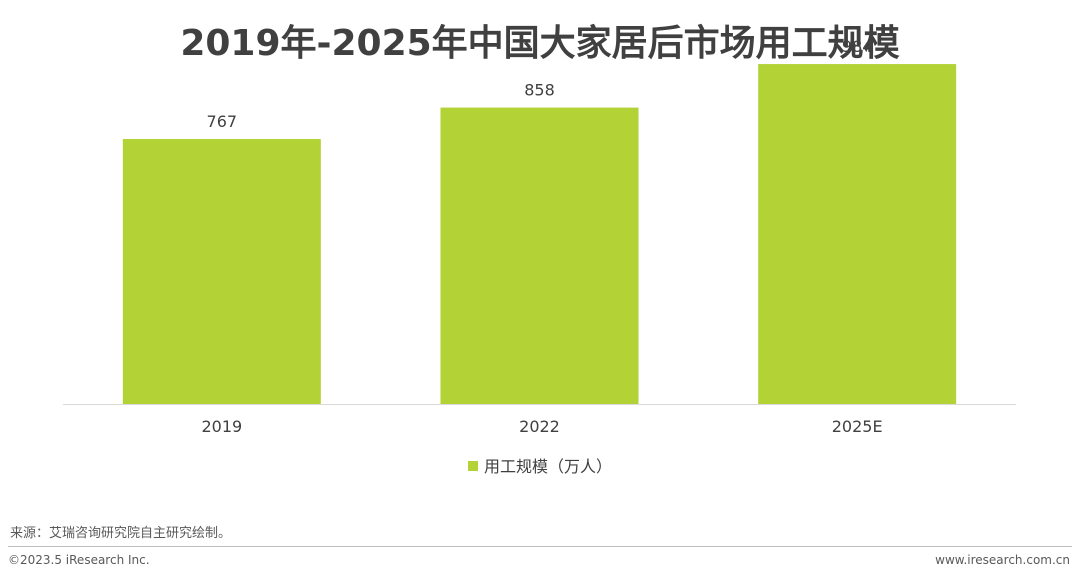 Image resolution: width=1080 pixels, height=582 pixels. Describe the element at coordinates (472, 466) in the screenshot. I see `legend-swatch` at that location.